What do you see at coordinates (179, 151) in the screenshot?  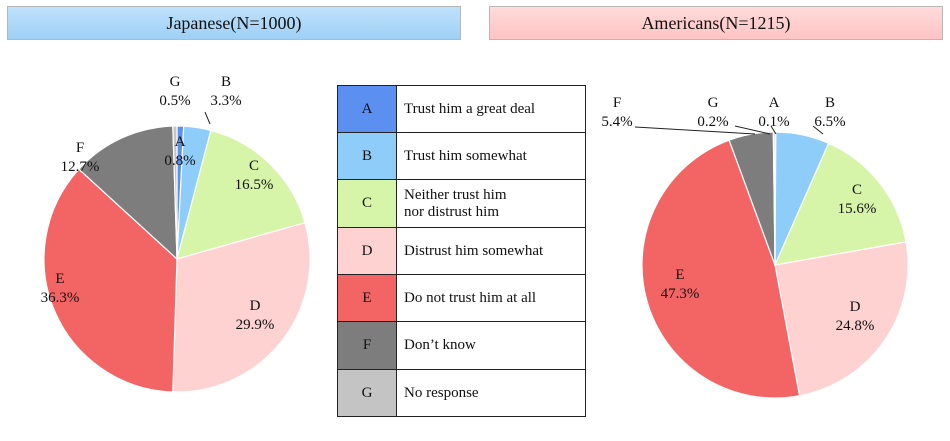 I see `data-label-a: A 0.8%` at bounding box center [179, 151].